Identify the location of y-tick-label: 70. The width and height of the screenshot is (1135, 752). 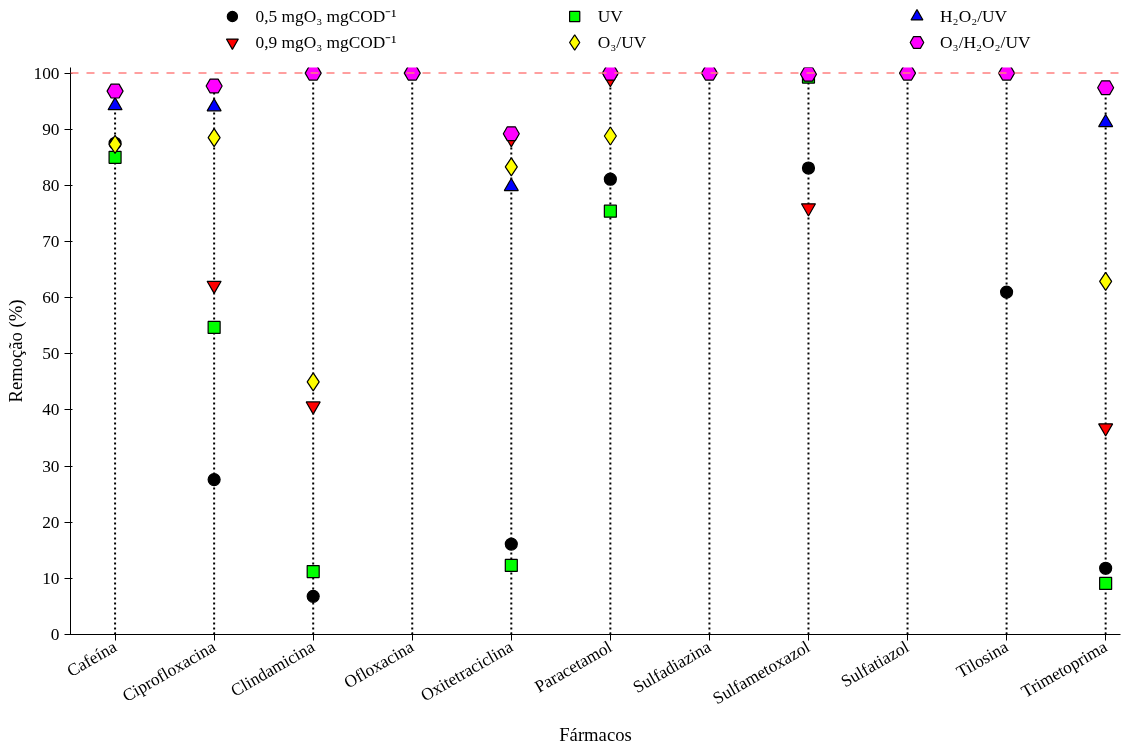
(51, 242).